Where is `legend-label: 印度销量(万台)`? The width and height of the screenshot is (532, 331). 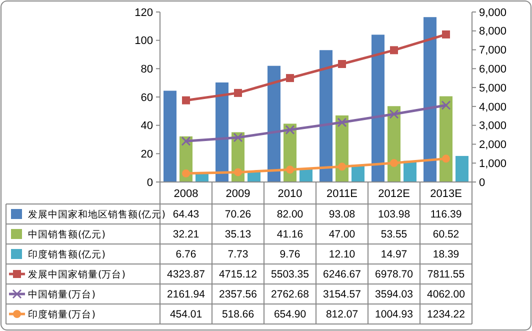 legend-label: 印度销量(万台) is located at coordinates (62, 314).